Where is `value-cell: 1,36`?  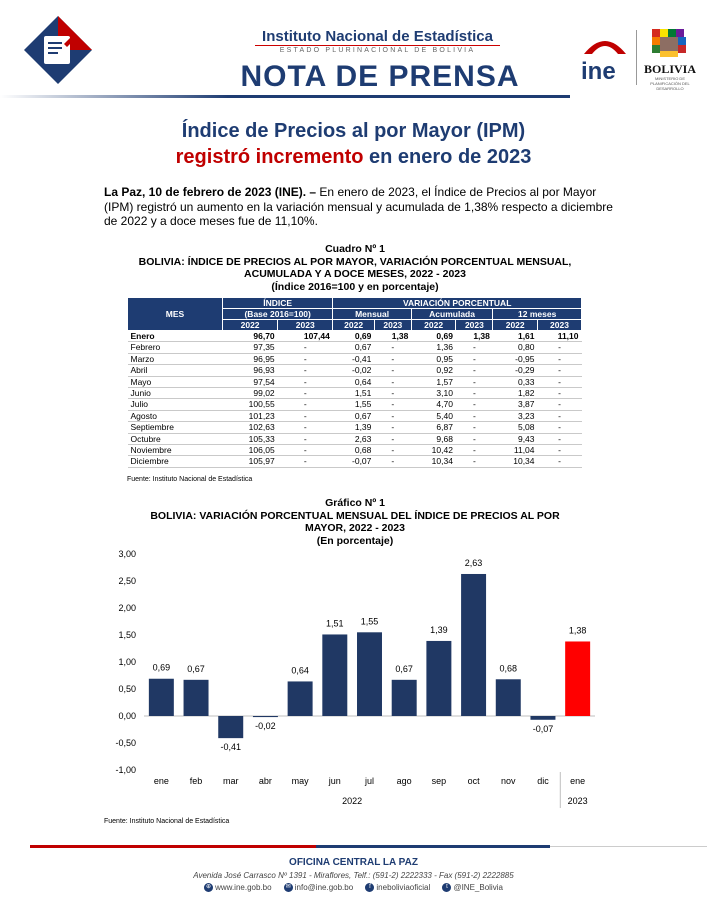
value-cell: 1,36 is located at coordinates (433, 347).